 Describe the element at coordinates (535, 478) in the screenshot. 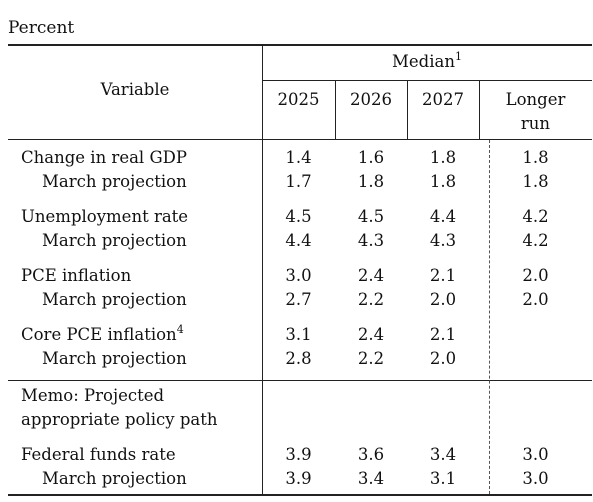

I see `cell-fed-funds-march-longer-run: 3.0` at that location.